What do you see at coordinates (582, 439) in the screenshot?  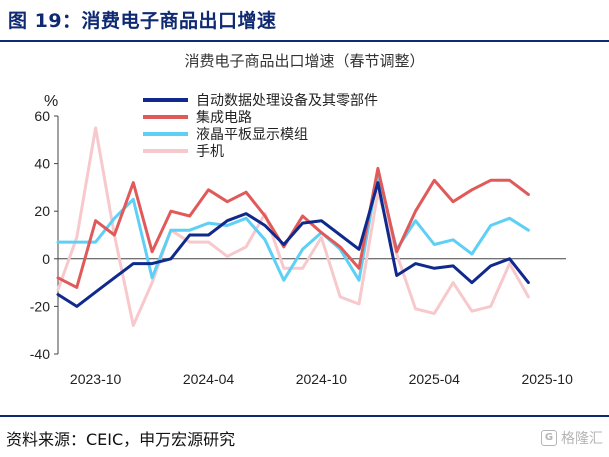 I see `watermark-text: 格隆汇` at bounding box center [582, 439].